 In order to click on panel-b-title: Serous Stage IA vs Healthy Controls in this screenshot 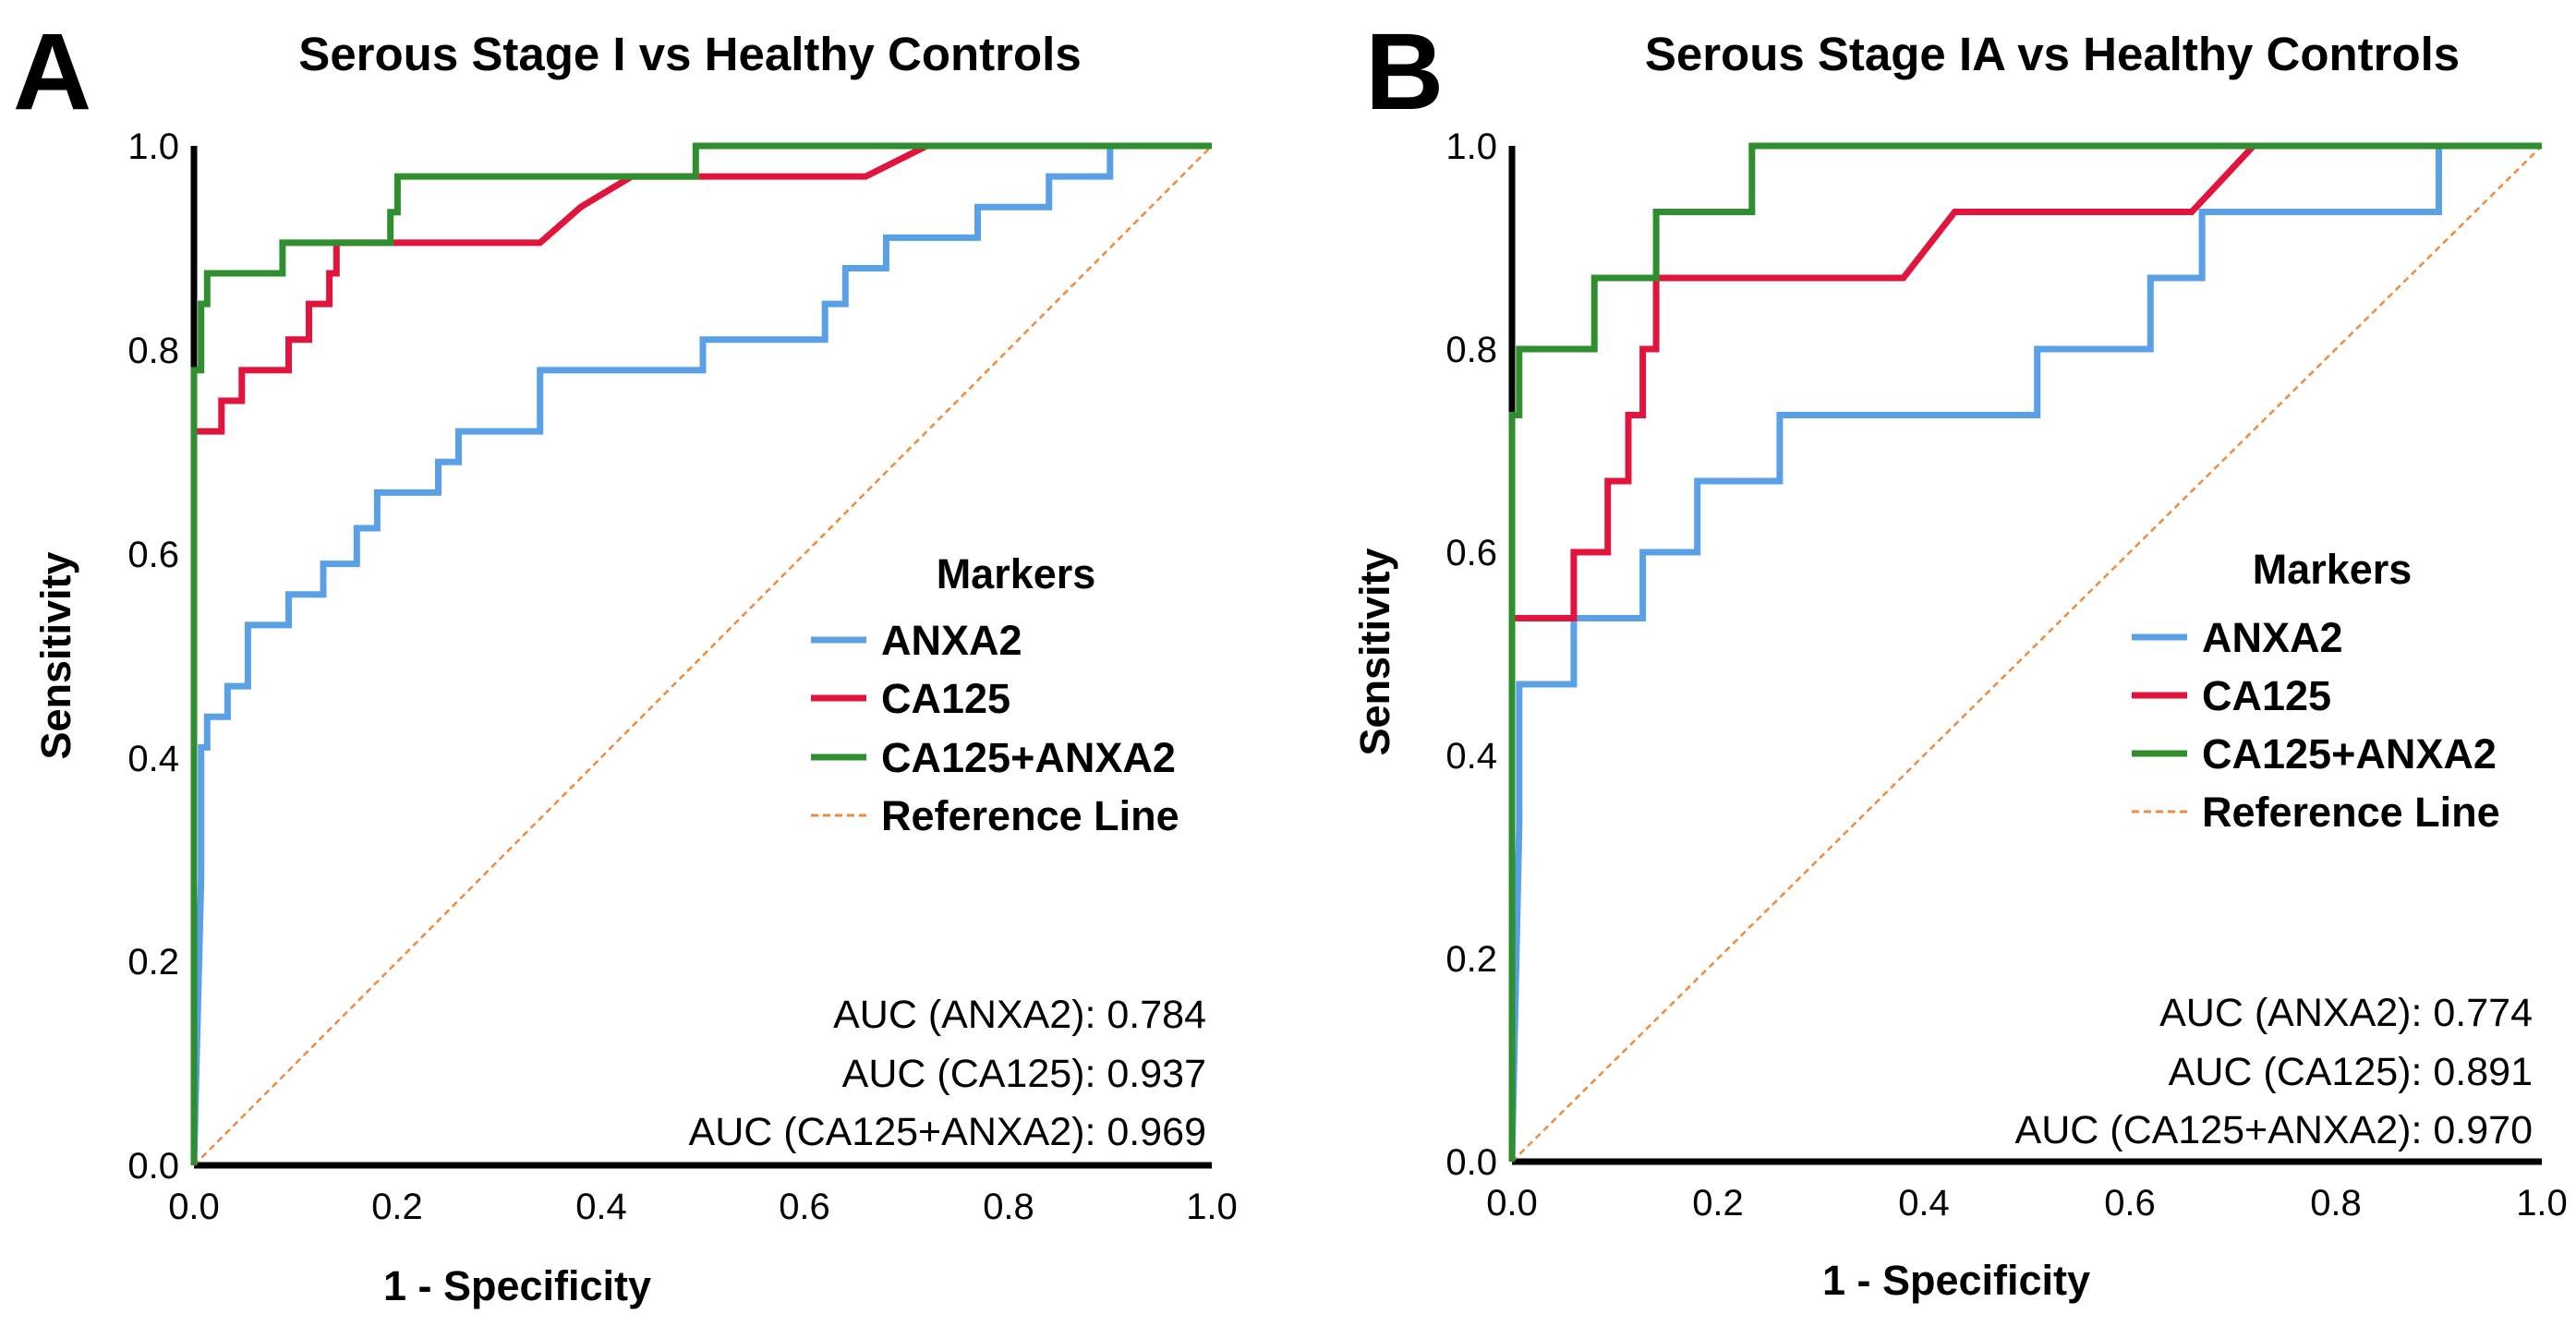, I will do `click(2052, 54)`.